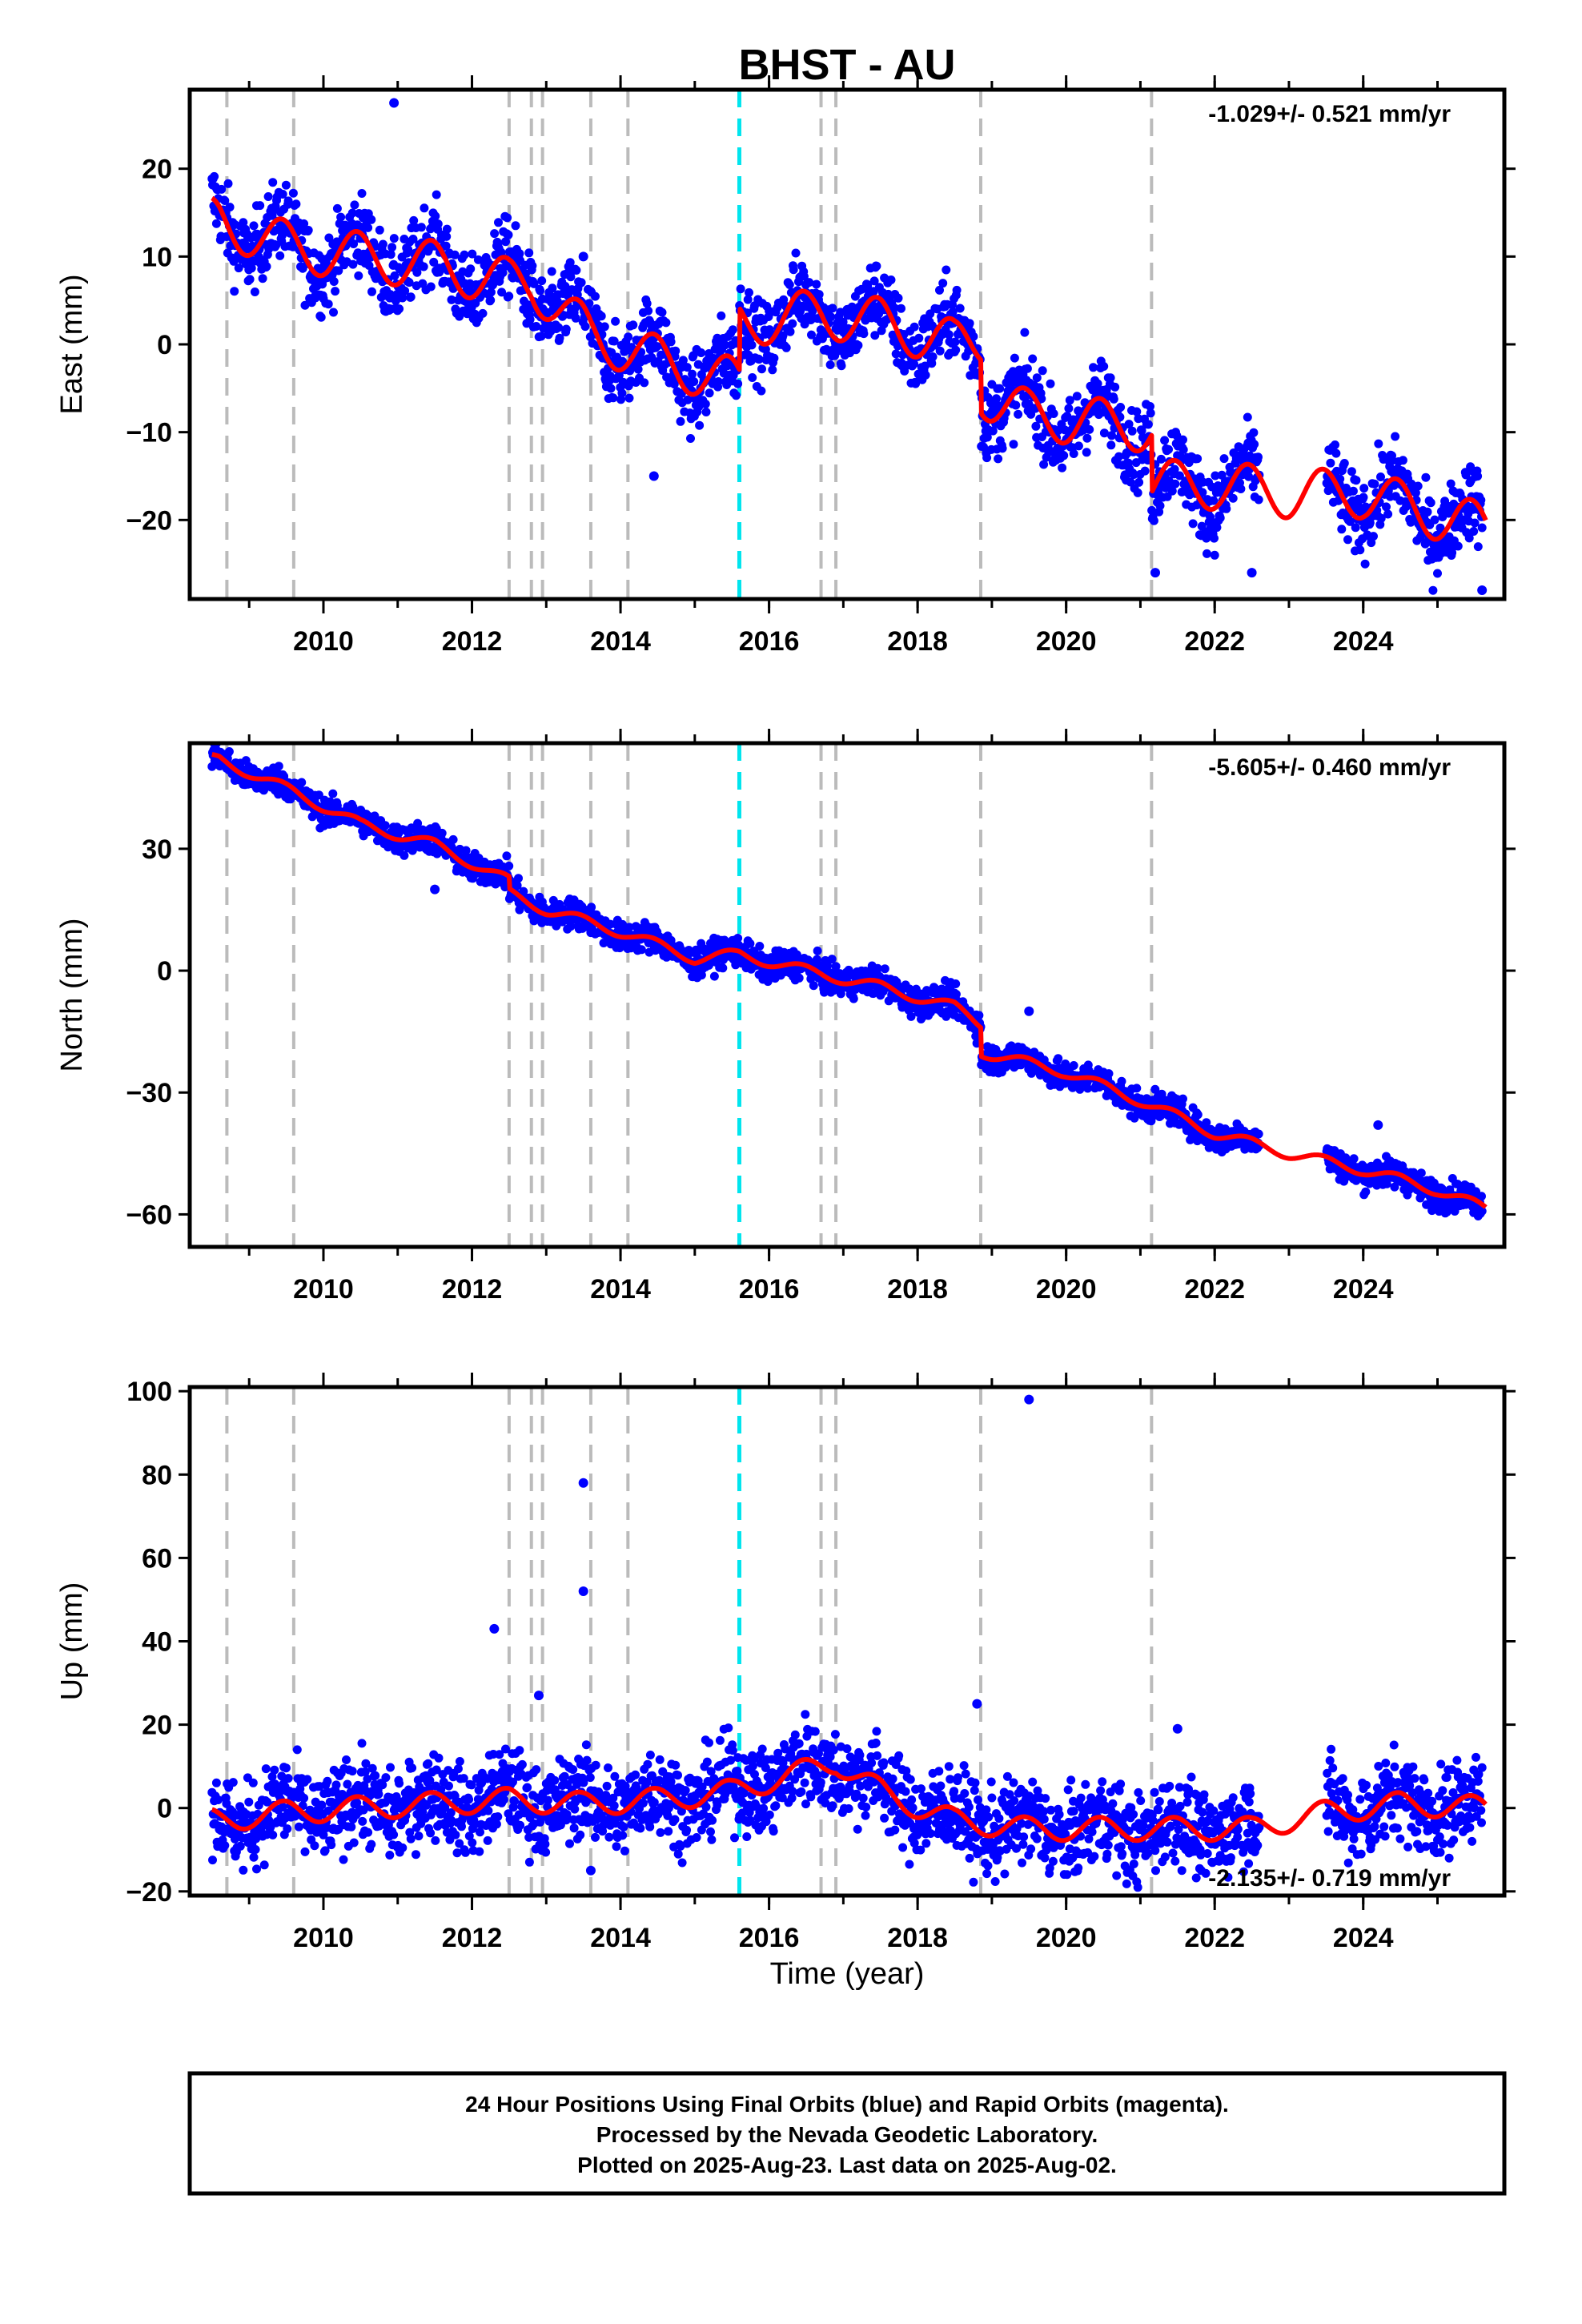  What do you see at coordinates (1329, 767) in the screenshot?
I see `rate-label: -5.605+/- 0.460 mm/yr` at bounding box center [1329, 767].